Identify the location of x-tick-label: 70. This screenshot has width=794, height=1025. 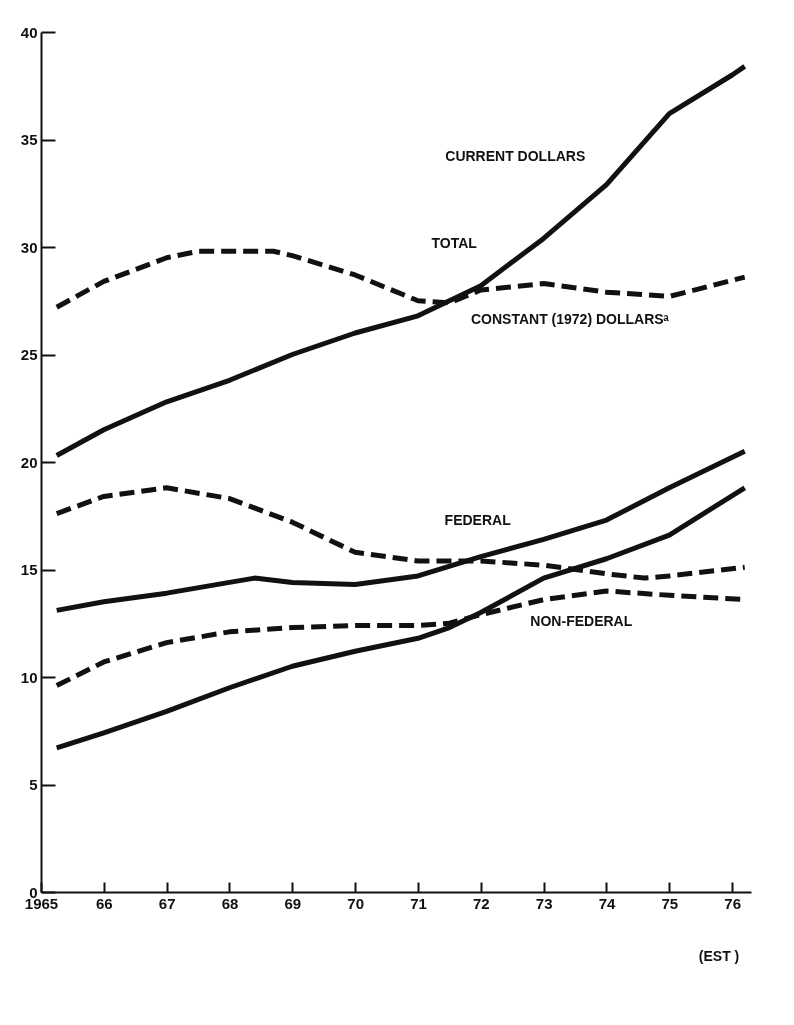
(355, 903).